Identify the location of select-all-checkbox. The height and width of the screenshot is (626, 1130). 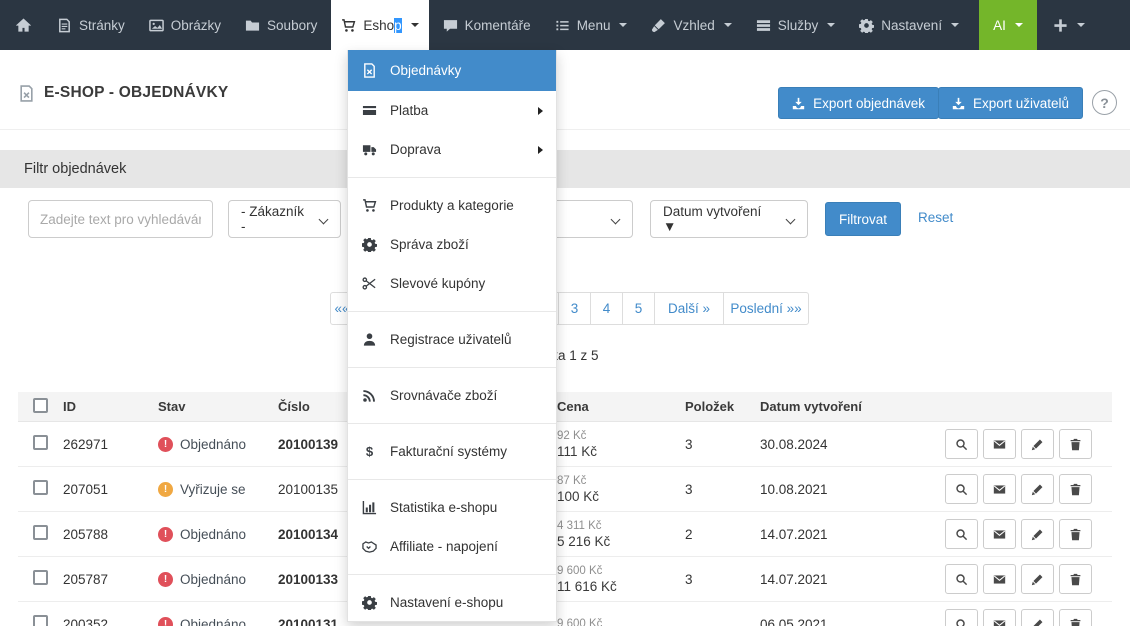
(40, 405).